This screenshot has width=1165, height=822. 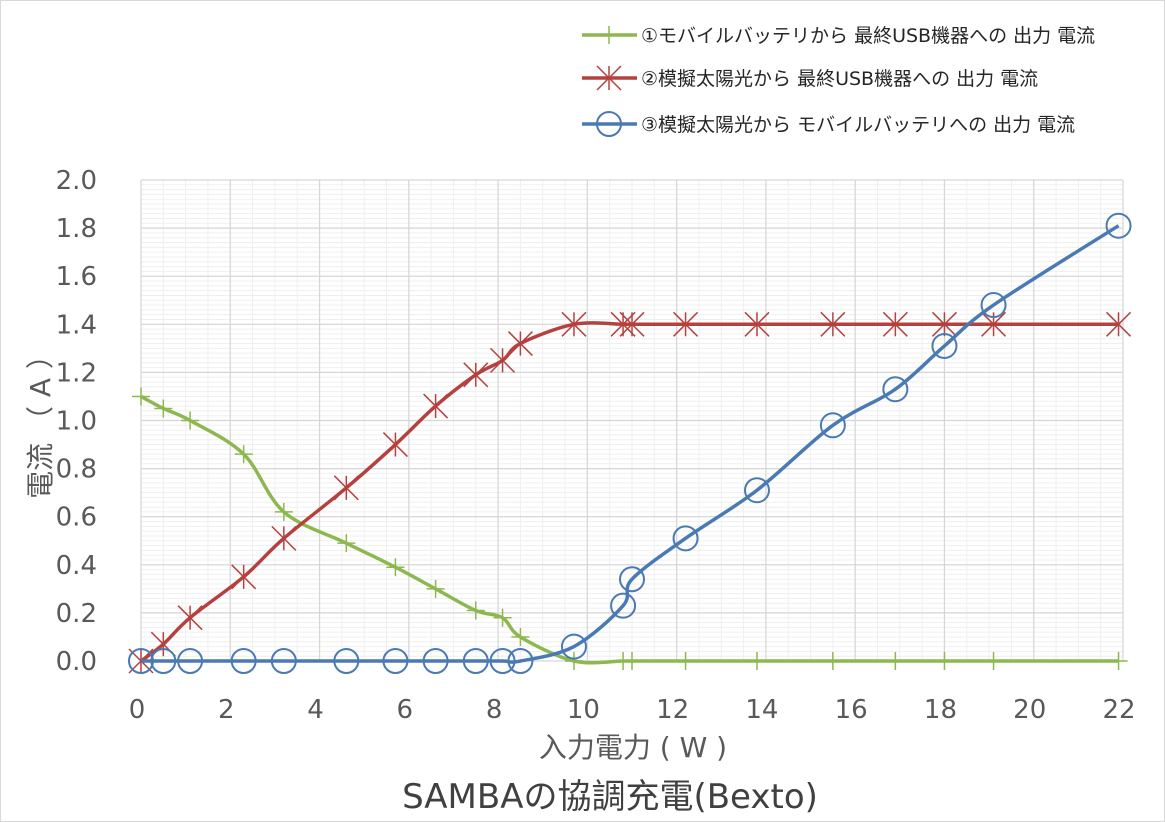 I want to click on chart-title: SAMBAの協調充電(Bexto), so click(x=610, y=797).